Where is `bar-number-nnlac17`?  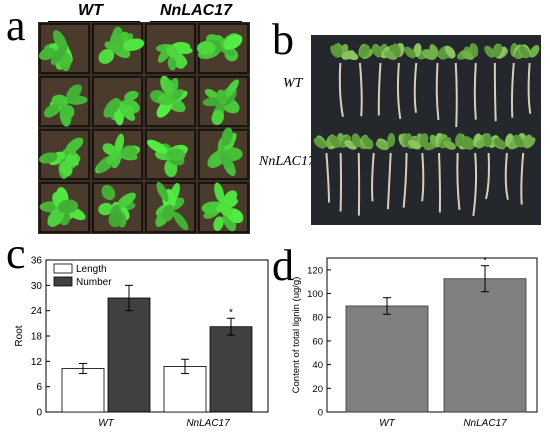 bar-number-nnlac17 is located at coordinates (231, 369).